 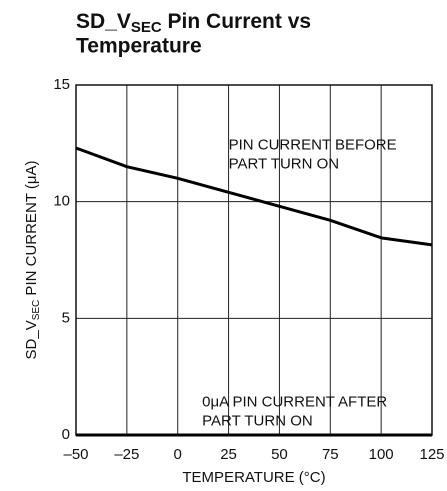 What do you see at coordinates (66, 434) in the screenshot?
I see `y-tick-label: 0` at bounding box center [66, 434].